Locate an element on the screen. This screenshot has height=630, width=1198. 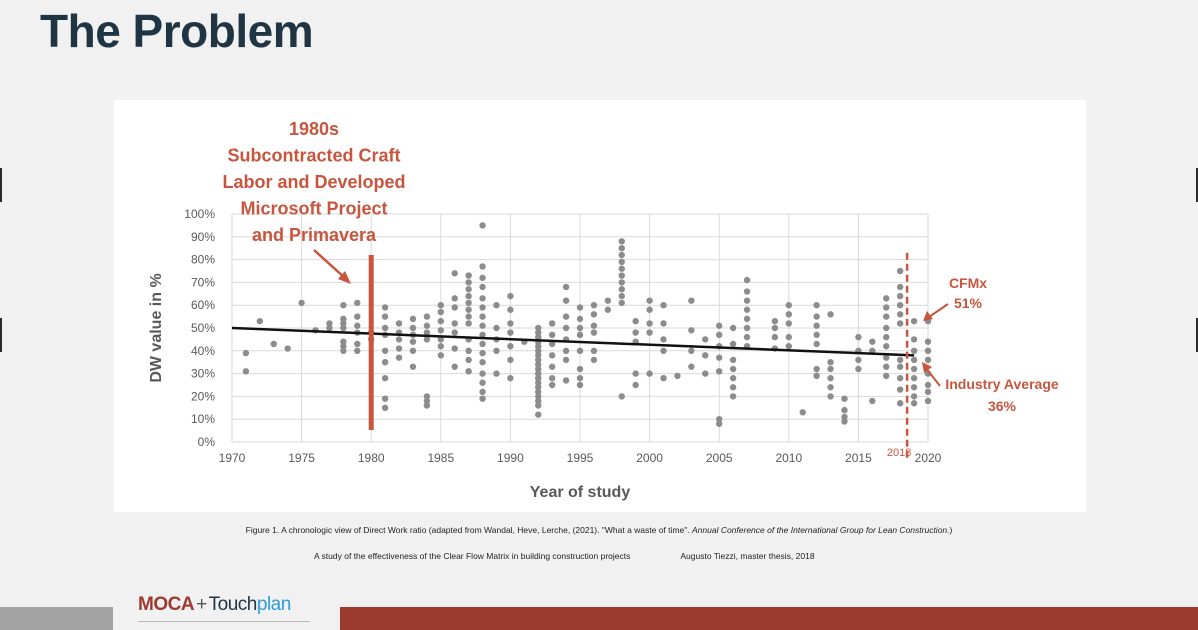
x-tick-label: 1970 is located at coordinates (232, 458).